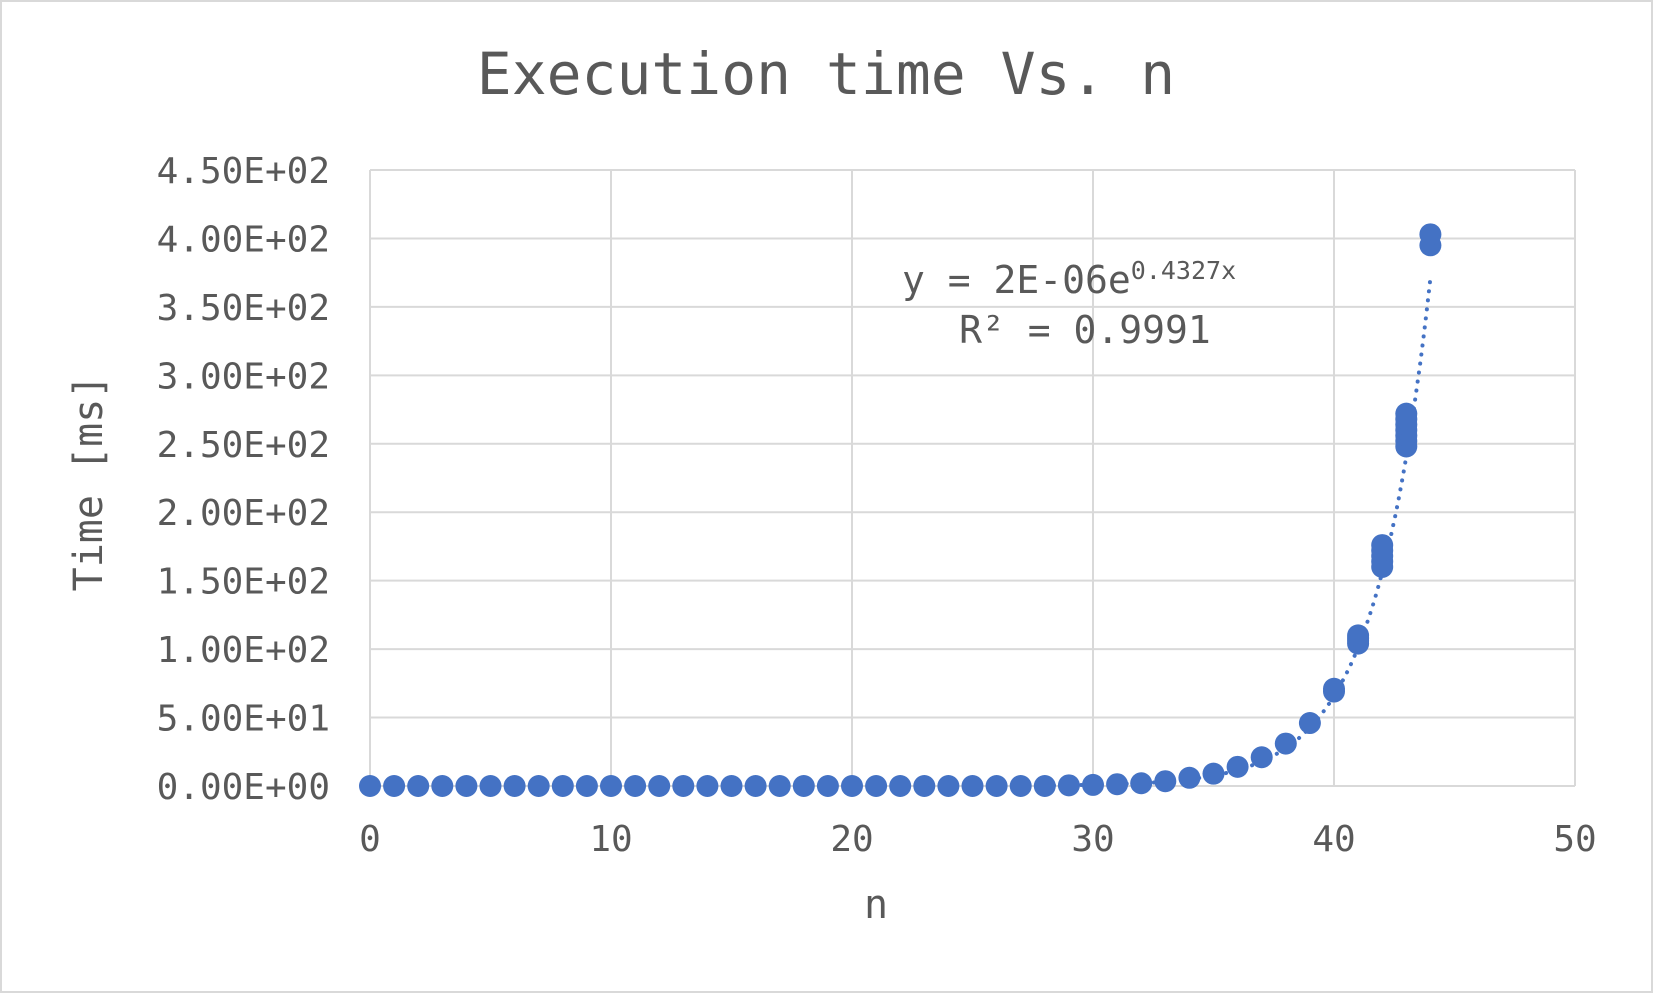 This screenshot has height=993, width=1653. I want to click on y-tick-label: 3.50E+02, so click(243, 308).